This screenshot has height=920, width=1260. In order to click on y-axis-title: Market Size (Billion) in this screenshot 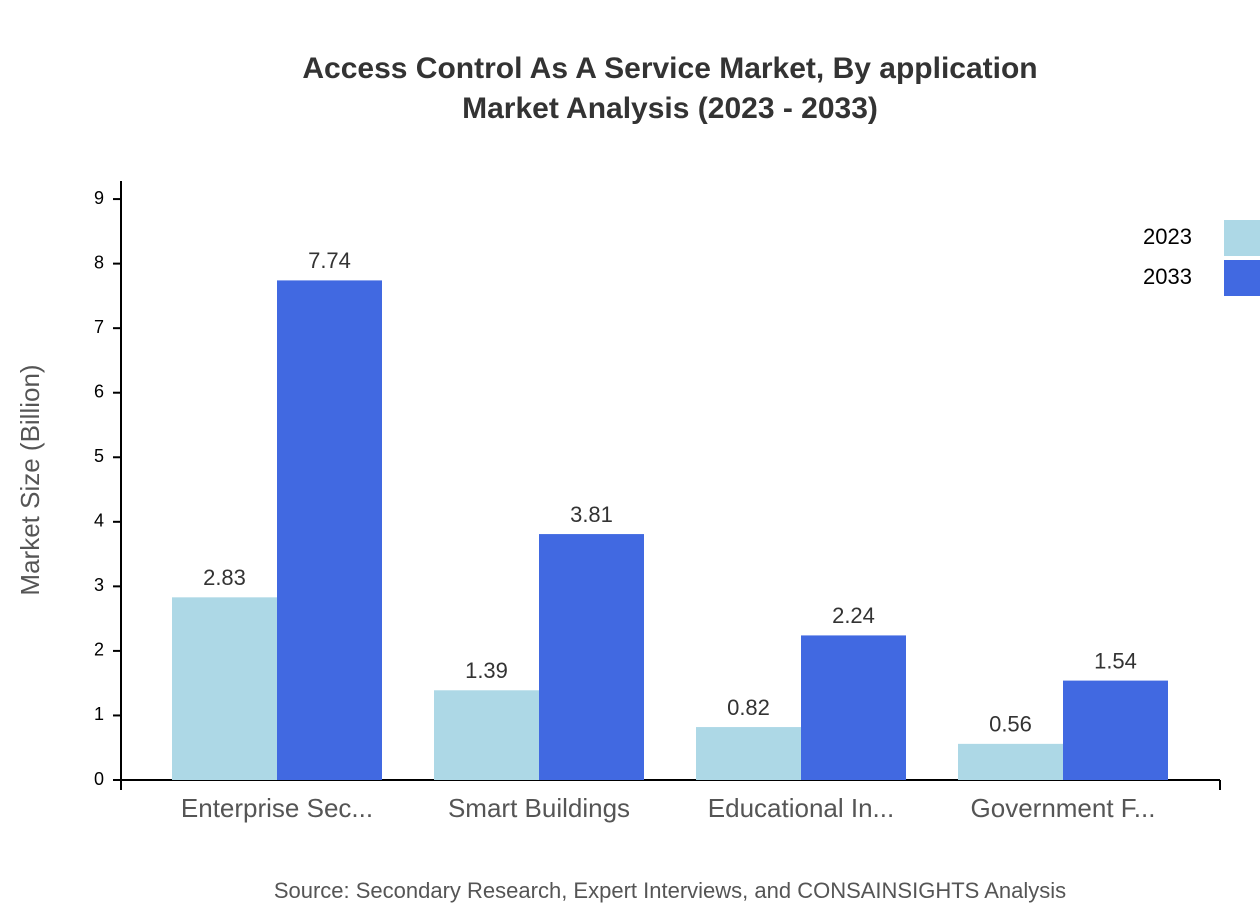, I will do `click(30, 479)`.